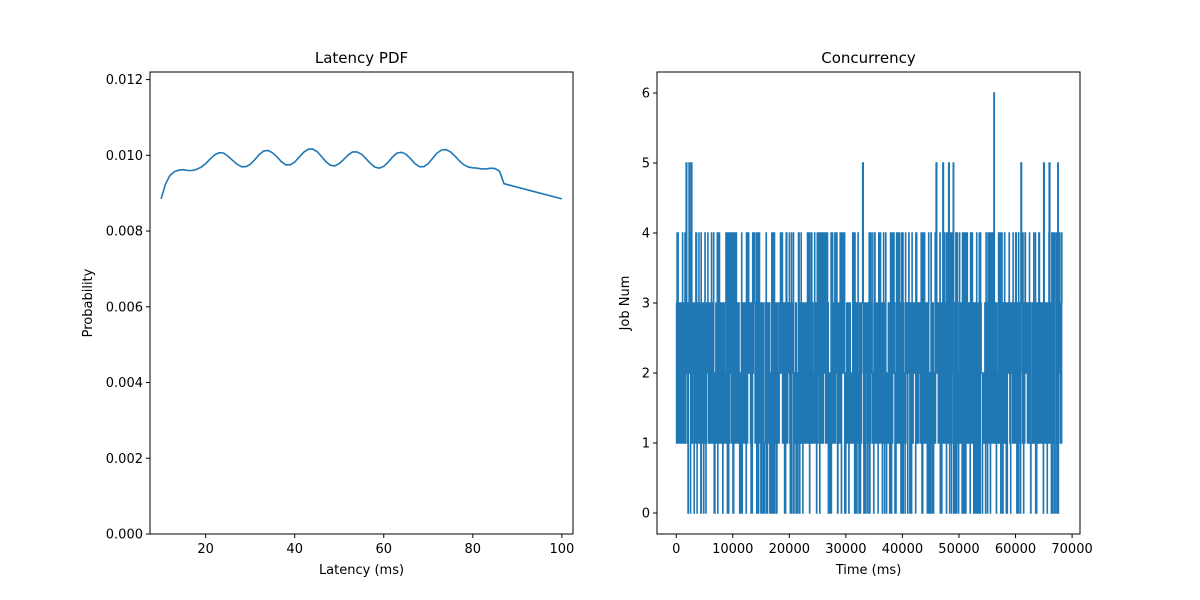  I want to click on concurrency-title: Concurrency, so click(868, 58).